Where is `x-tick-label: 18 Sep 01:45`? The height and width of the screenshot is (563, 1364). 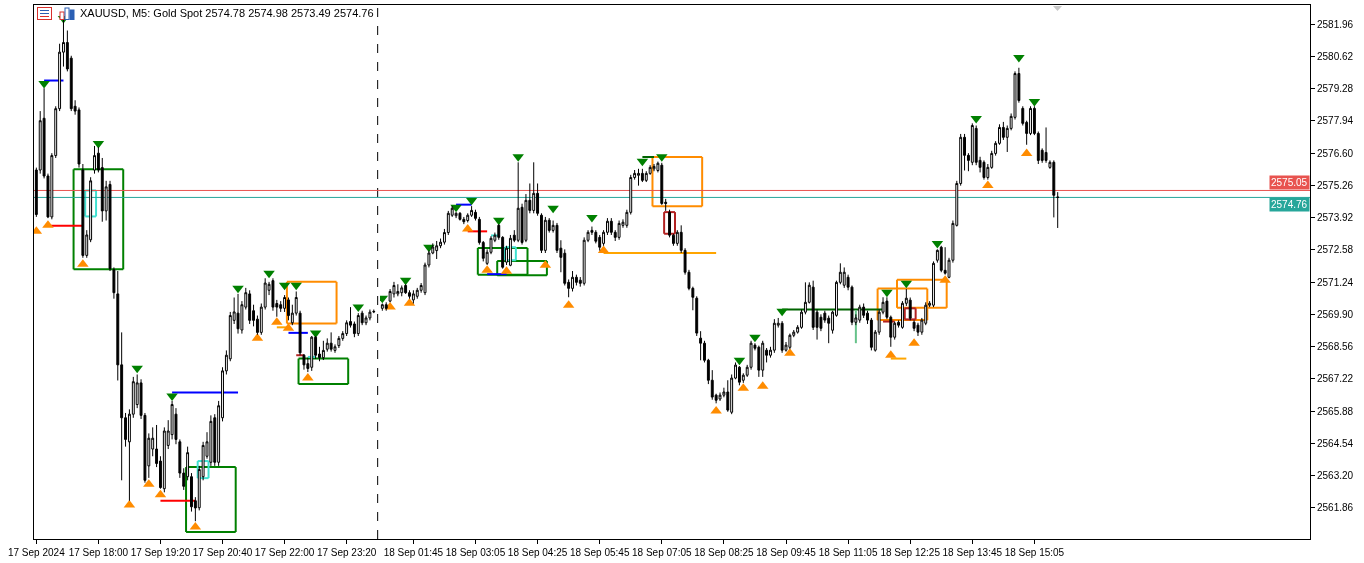
x-tick-label: 18 Sep 01:45 is located at coordinates (413, 552).